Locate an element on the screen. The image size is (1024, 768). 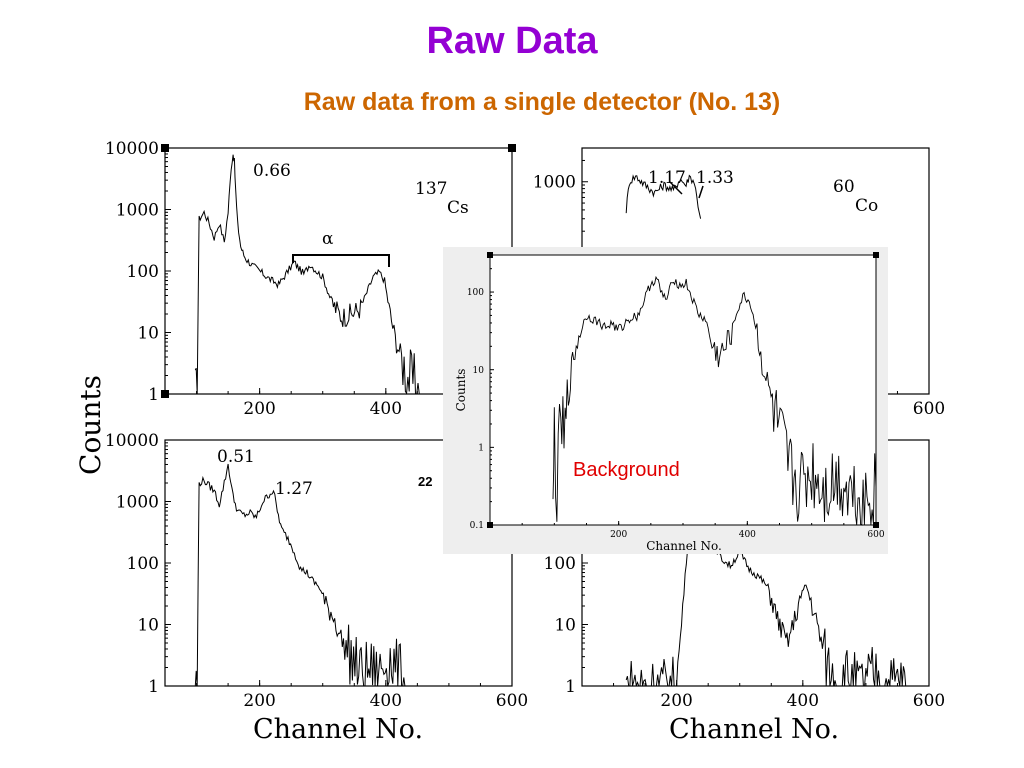
na22-y-tick-label: 1000 is located at coordinates (137, 502).